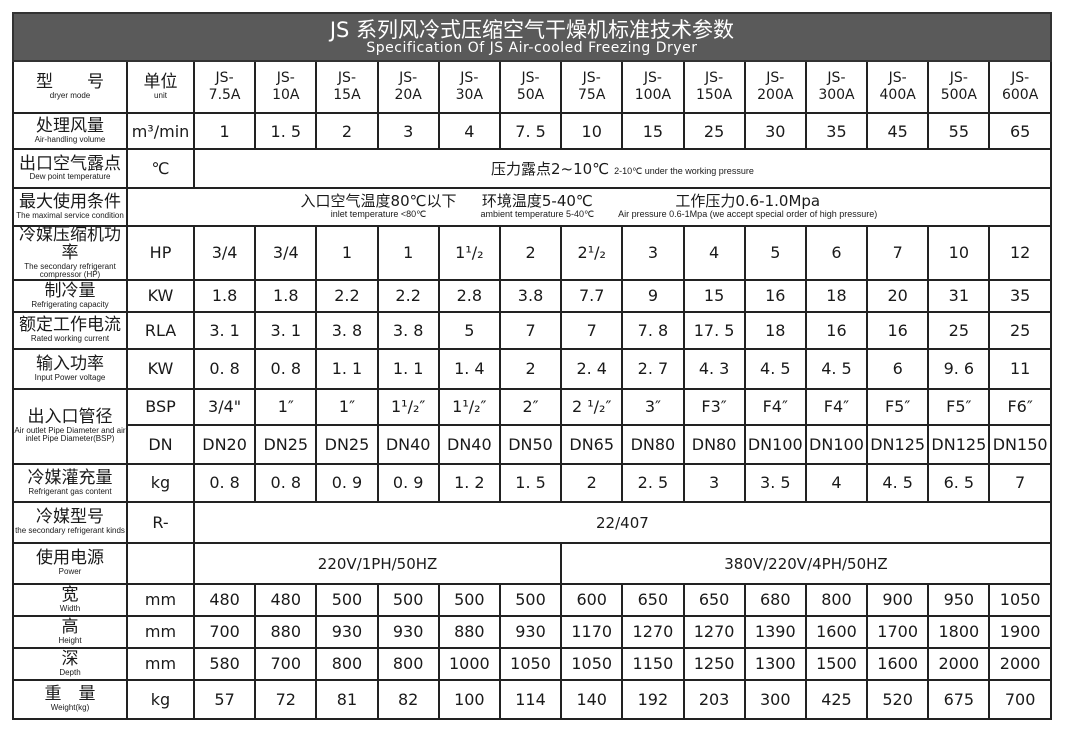  I want to click on label-cn: 重 量, so click(70, 694).